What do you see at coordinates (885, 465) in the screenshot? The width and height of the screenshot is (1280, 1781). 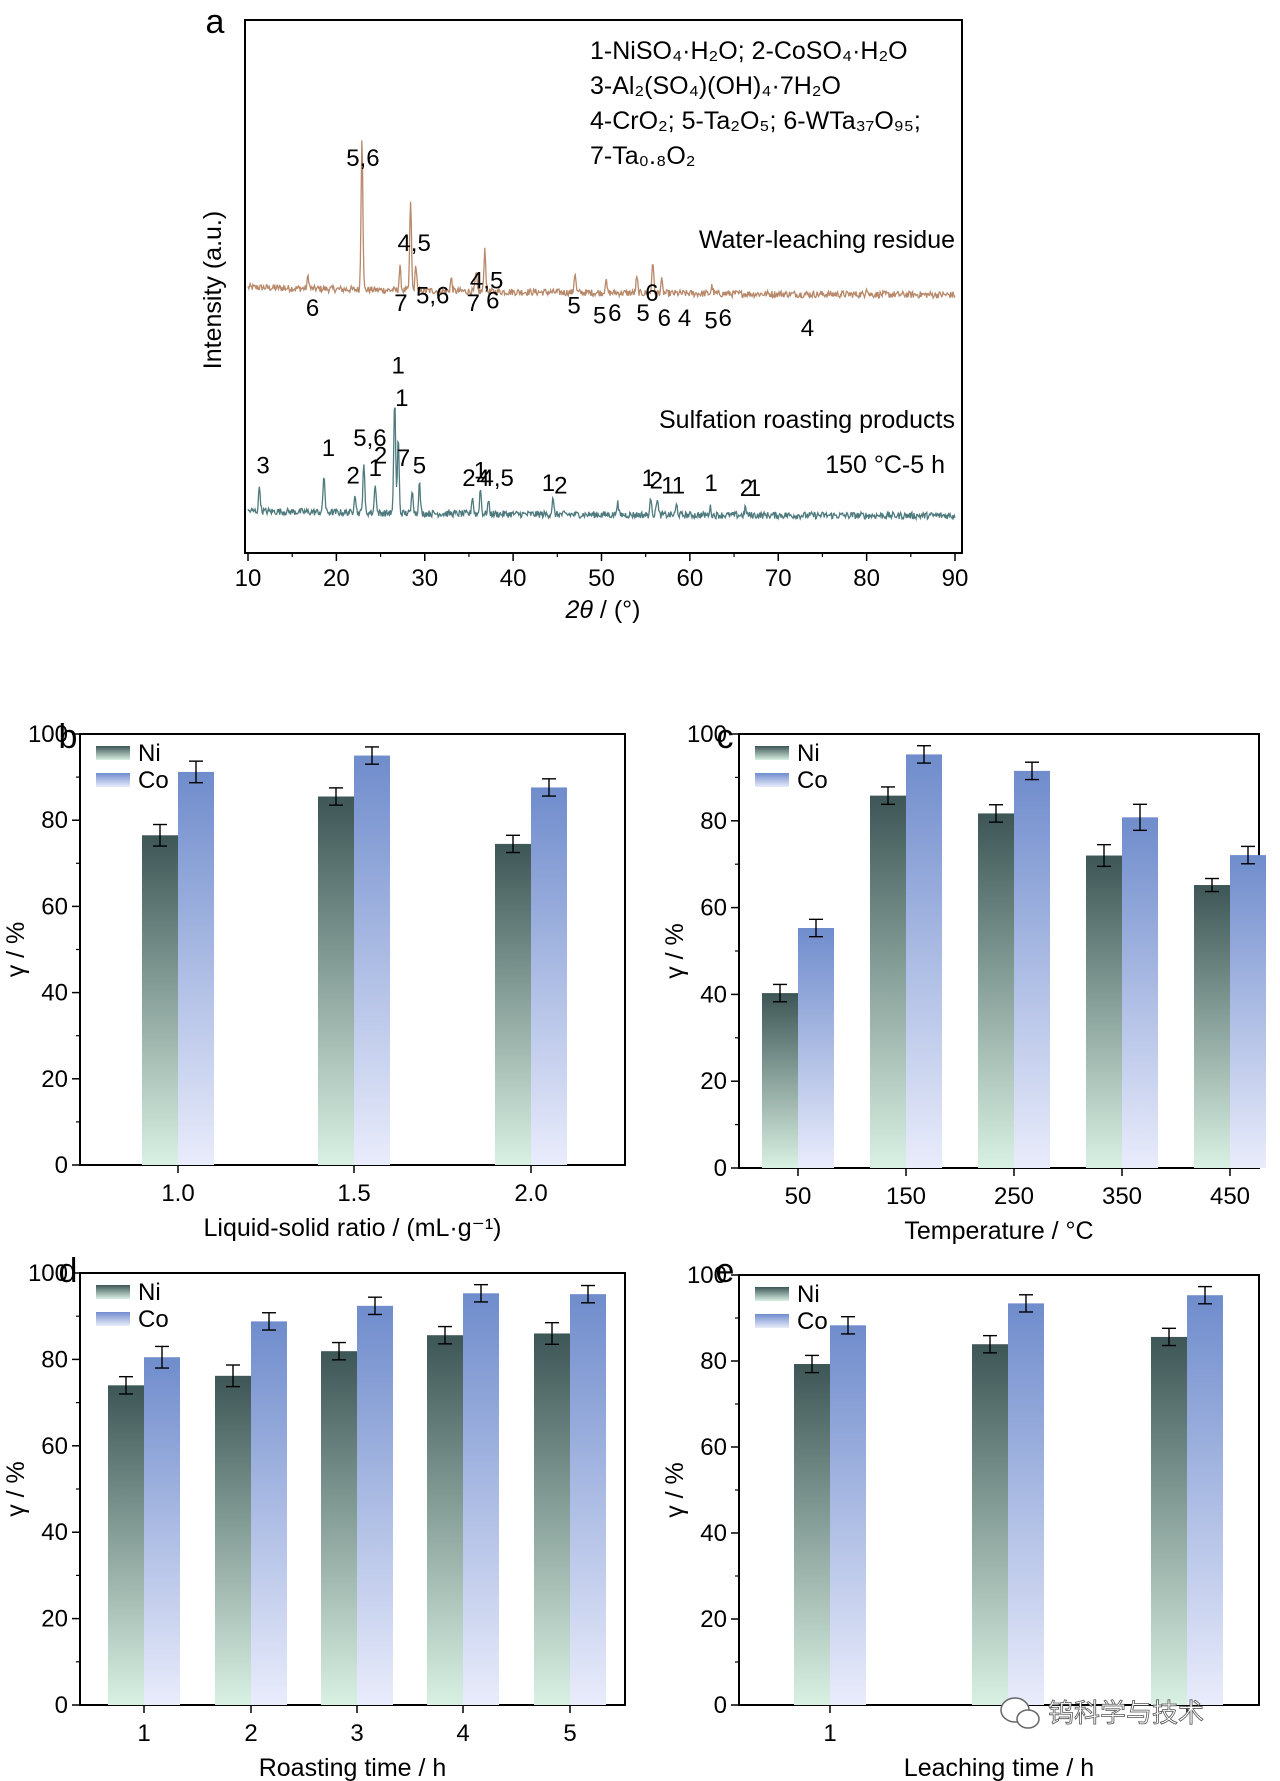 I see `xrd-roast-condition-label: 150 °C-5 h` at bounding box center [885, 465].